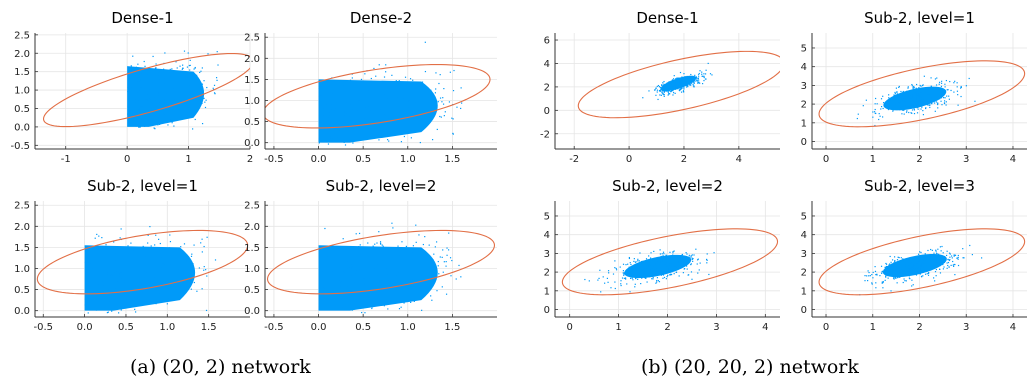 This screenshot has height=391, width=1035. Describe the element at coordinates (804, 123) in the screenshot. I see `y-tick-label: 1` at that location.